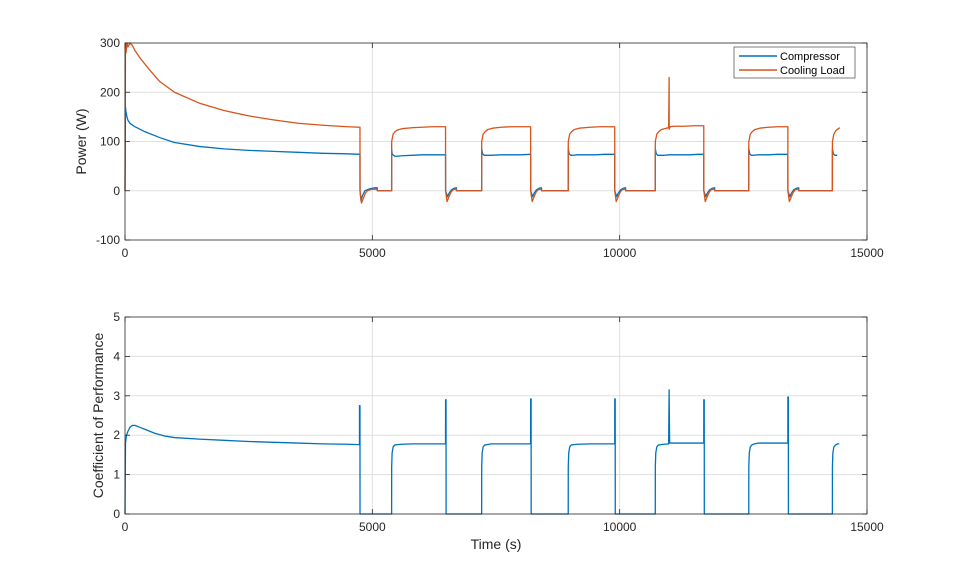  Describe the element at coordinates (116, 356) in the screenshot. I see `cop-ytick-label-4: 4` at that location.